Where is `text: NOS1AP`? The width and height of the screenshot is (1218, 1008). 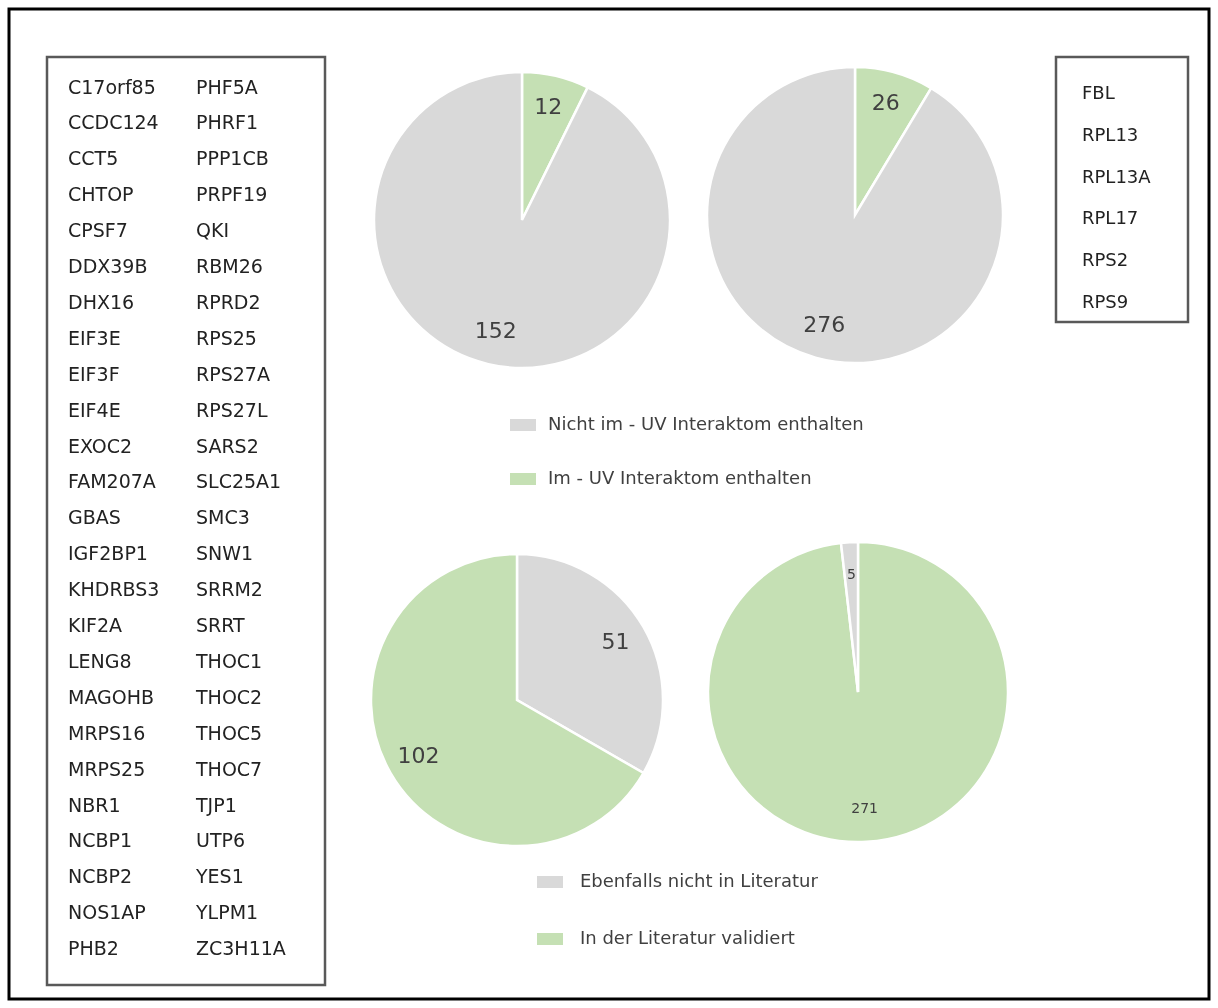 text: NOS1AP is located at coordinates (107, 912).